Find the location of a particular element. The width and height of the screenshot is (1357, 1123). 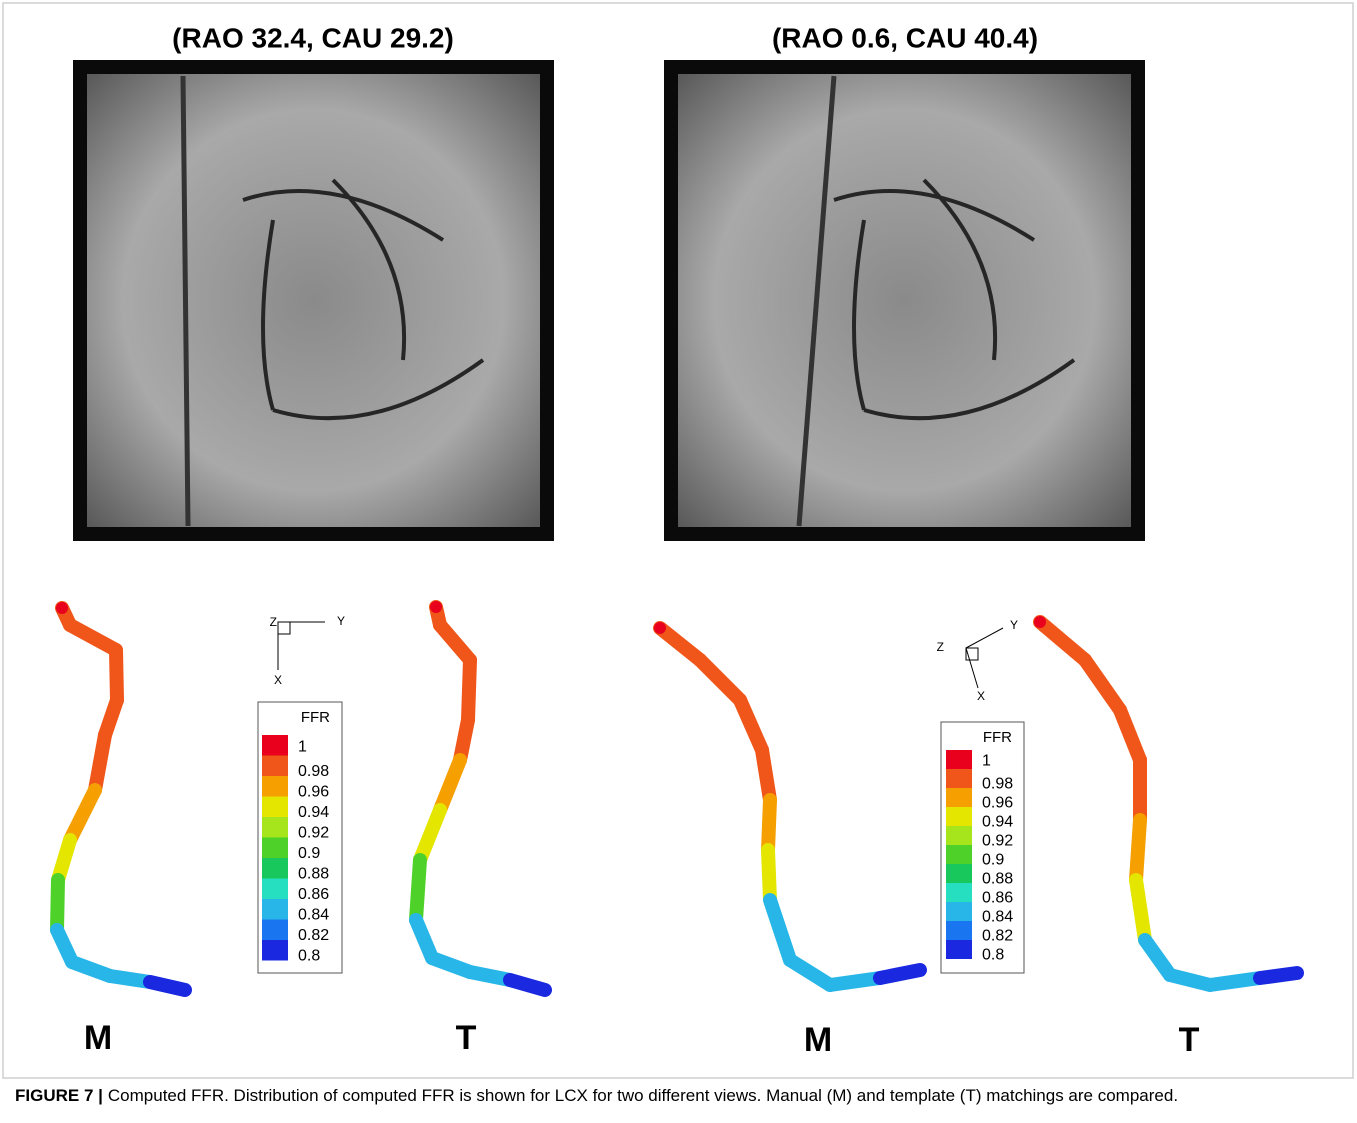

legend-label: 0.94 is located at coordinates (313, 812).